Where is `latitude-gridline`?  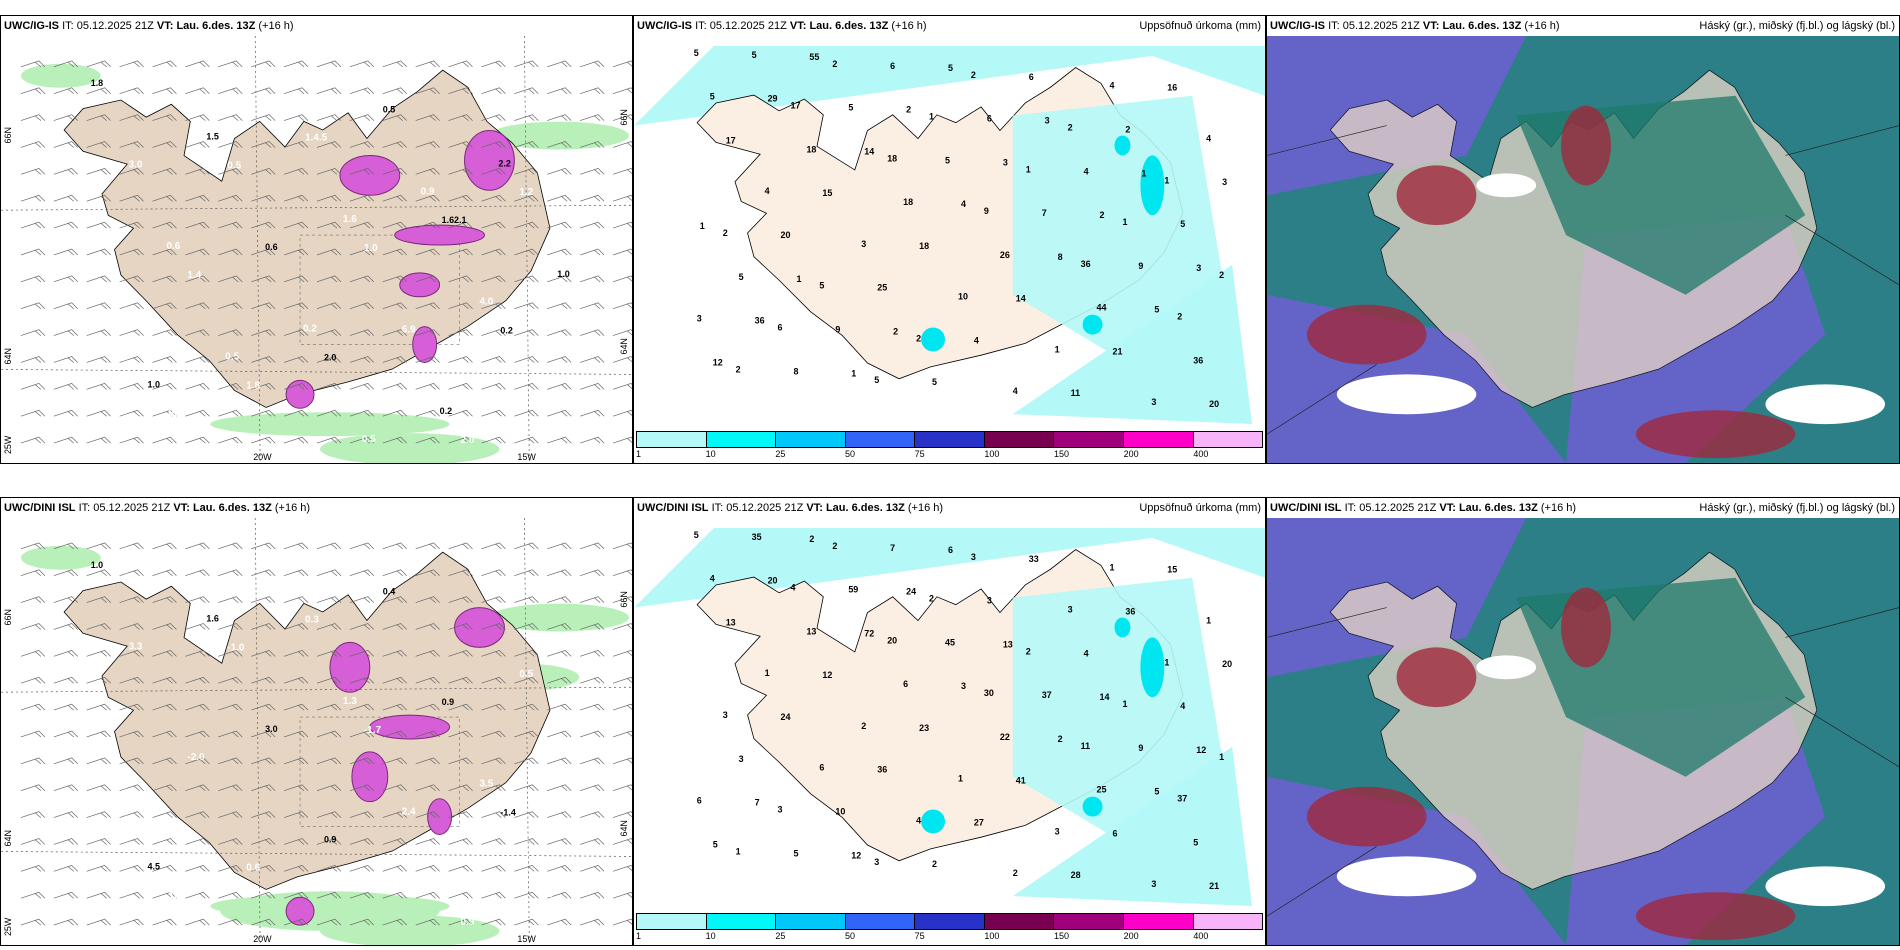 latitude-gridline is located at coordinates (316, 372).